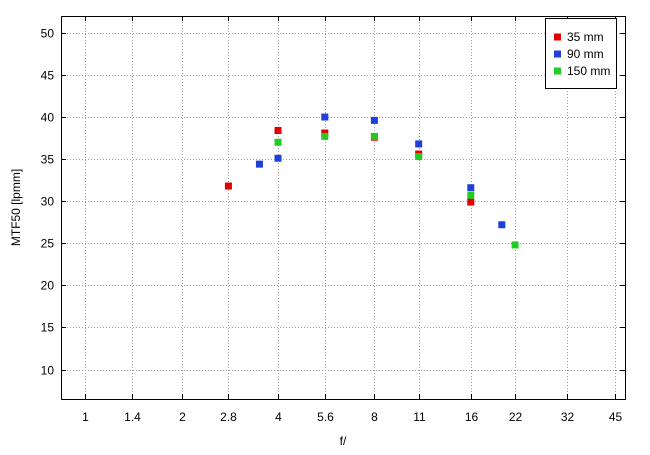 This screenshot has width=650, height=455. I want to click on x-tick-label: 5.6, so click(325, 417).